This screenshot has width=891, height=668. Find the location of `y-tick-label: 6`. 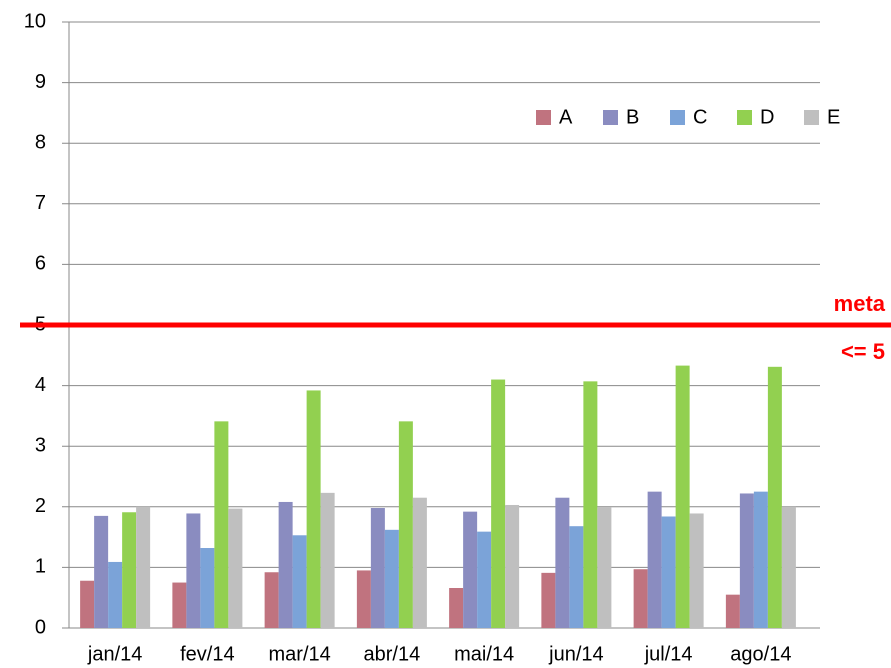

y-tick-label: 6 is located at coordinates (40, 264).